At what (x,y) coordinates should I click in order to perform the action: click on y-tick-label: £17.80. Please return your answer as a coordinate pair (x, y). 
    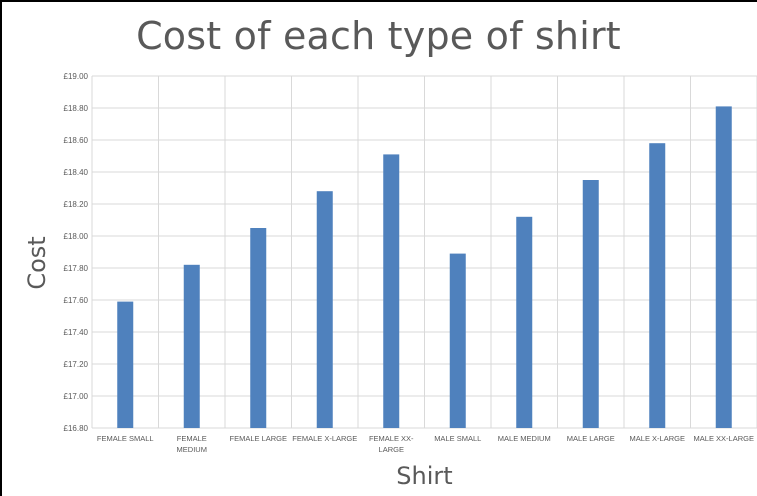
    Looking at the image, I should click on (76, 268).